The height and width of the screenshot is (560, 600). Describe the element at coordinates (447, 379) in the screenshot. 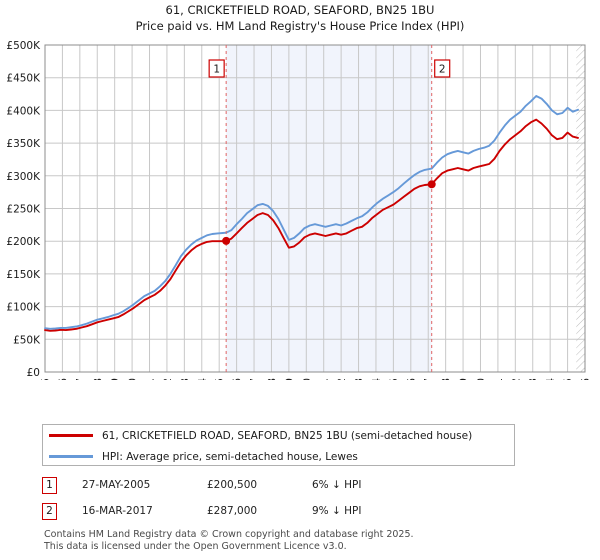

I see `x-axis-tick-label: 2018` at that location.